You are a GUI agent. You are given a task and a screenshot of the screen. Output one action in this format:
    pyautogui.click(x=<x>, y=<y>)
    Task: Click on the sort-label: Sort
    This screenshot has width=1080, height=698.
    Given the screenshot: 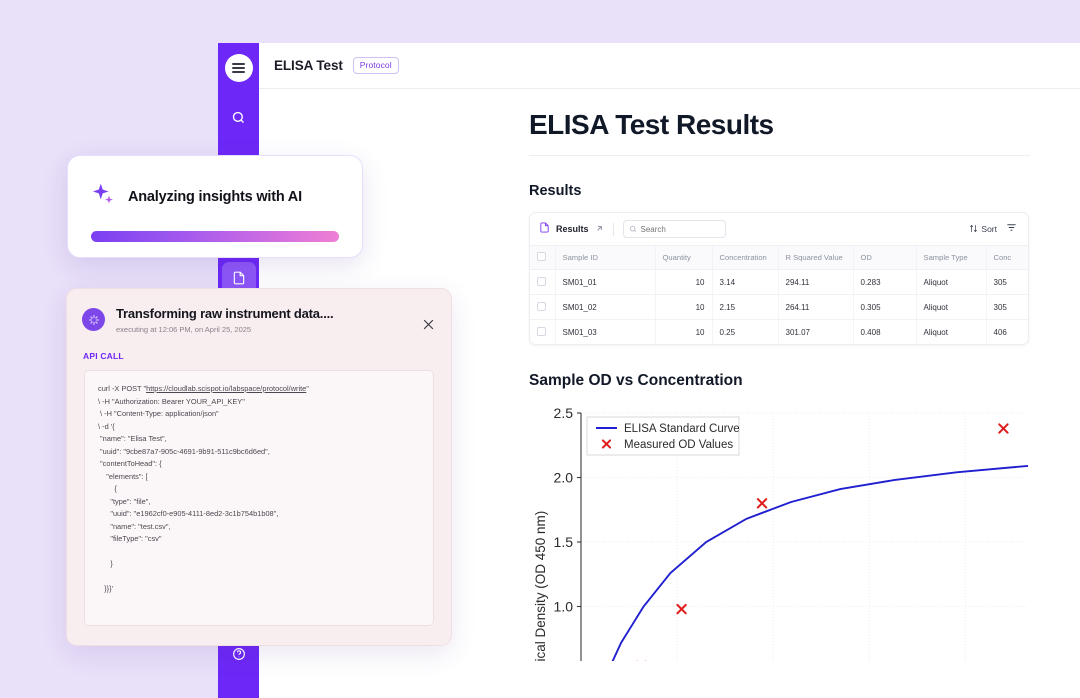 What is the action you would take?
    pyautogui.click(x=989, y=229)
    